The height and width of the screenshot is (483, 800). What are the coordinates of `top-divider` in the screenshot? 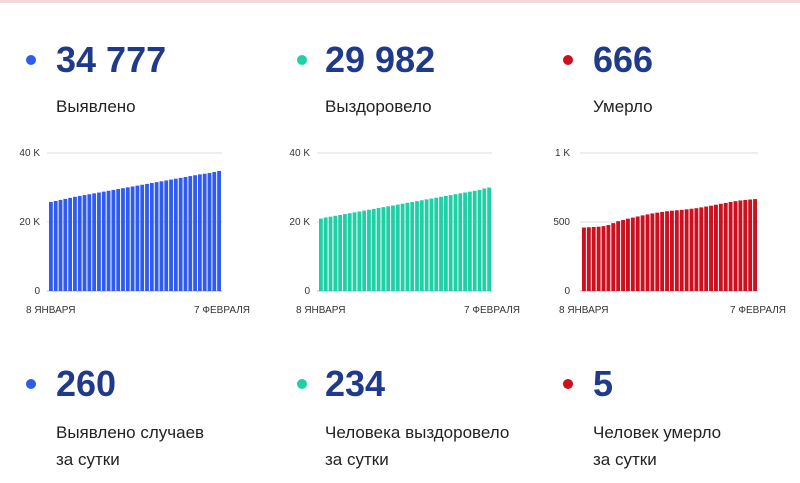 It's located at (400, 1).